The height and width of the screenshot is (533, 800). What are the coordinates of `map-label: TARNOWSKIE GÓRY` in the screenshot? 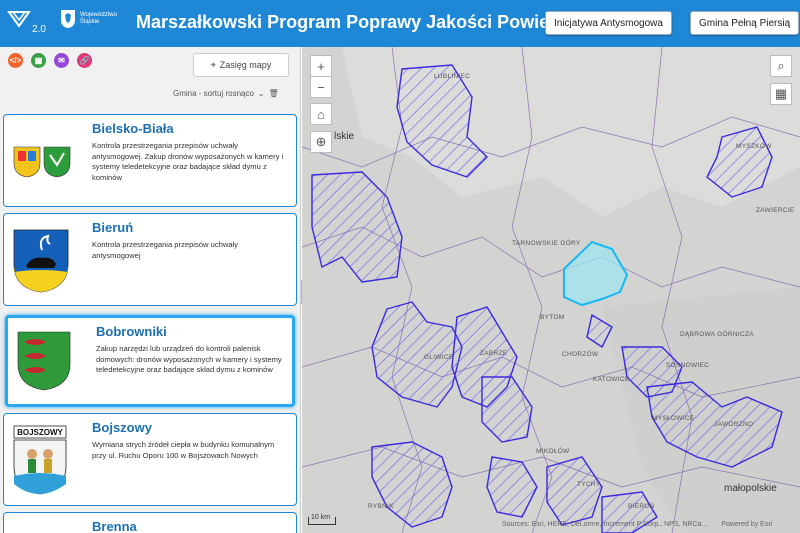 It's located at (546, 243).